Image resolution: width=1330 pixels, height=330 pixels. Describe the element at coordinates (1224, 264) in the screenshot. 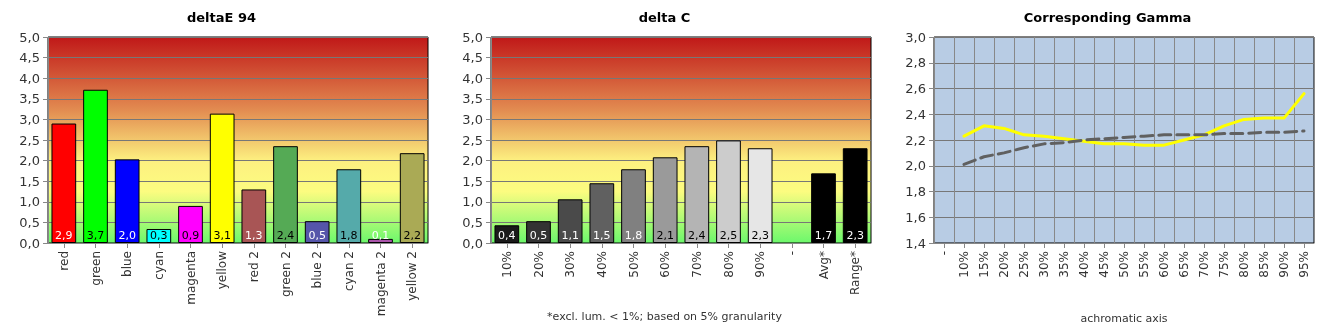

I see `x-tick-label: 75%` at that location.